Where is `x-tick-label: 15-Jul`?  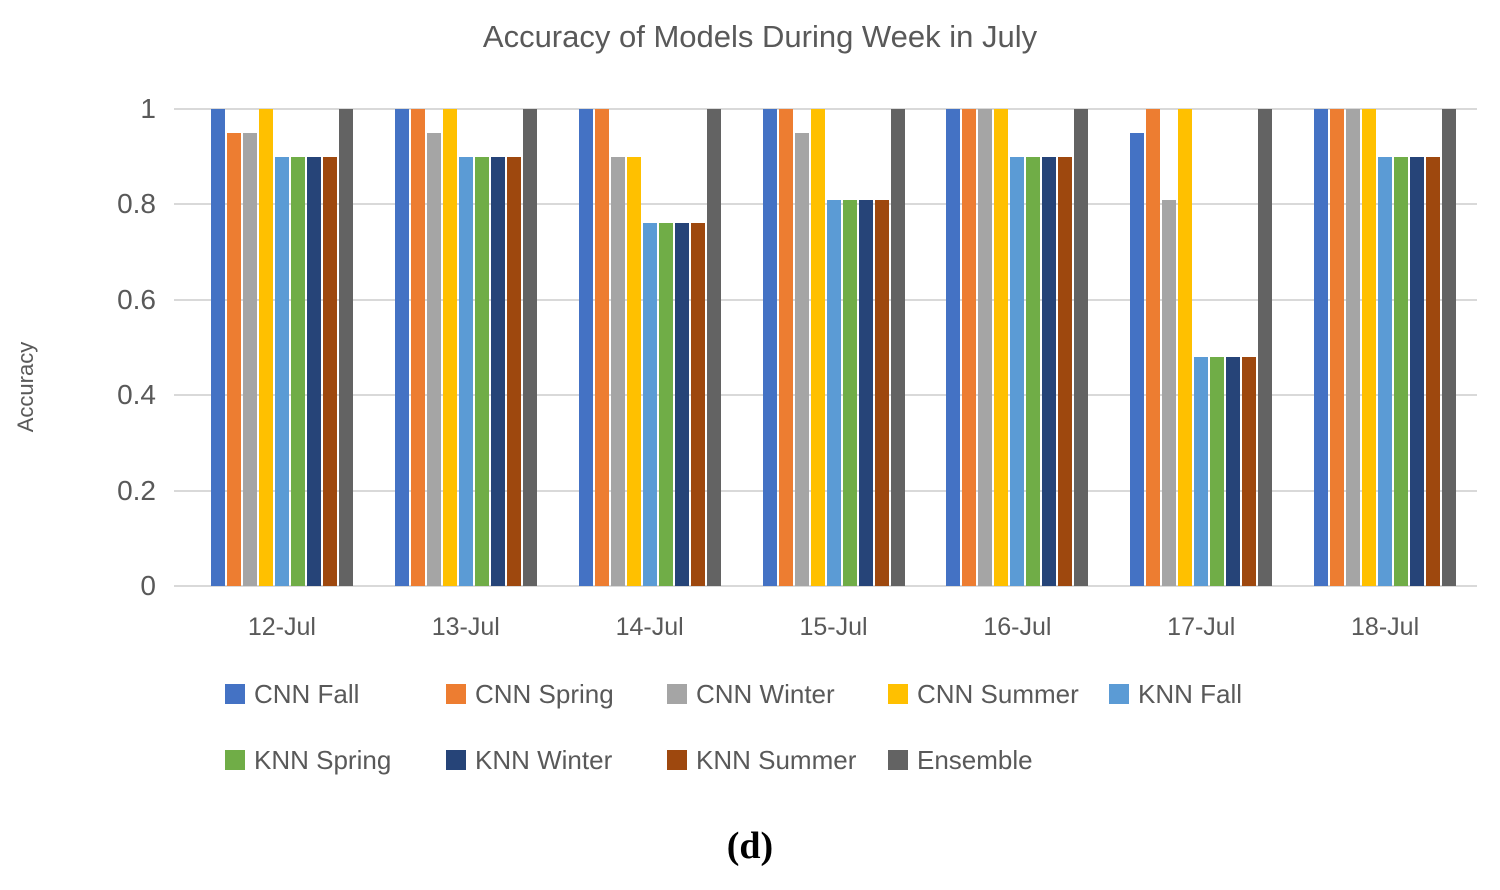
x-tick-label: 15-Jul is located at coordinates (833, 627).